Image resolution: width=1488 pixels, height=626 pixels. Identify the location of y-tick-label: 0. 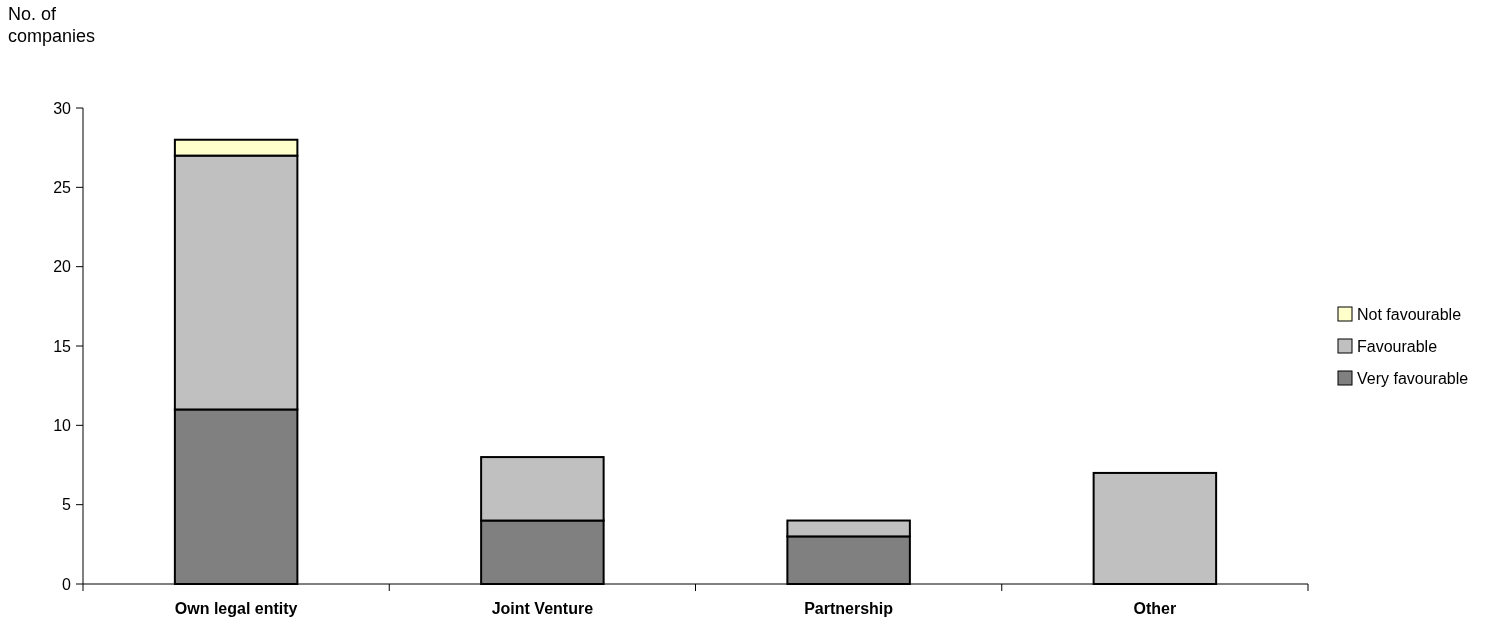
(67, 584).